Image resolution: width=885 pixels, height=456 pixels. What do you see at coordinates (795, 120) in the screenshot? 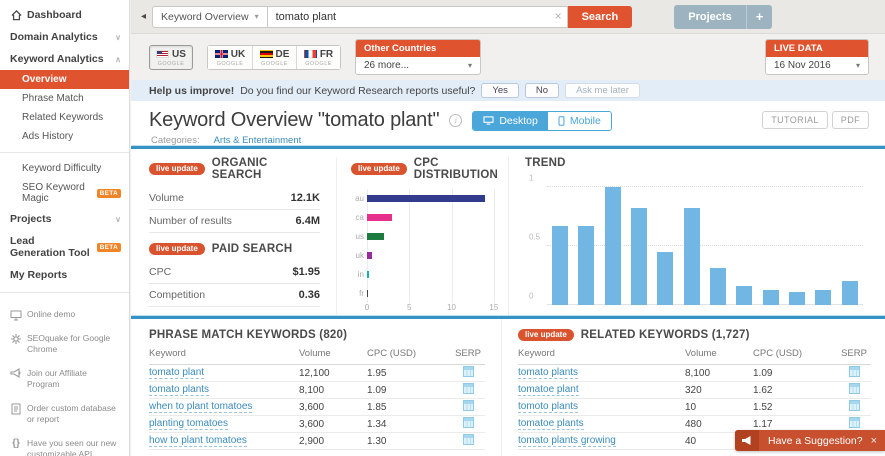
I see `tutorial-button: TUTORIAL` at bounding box center [795, 120].